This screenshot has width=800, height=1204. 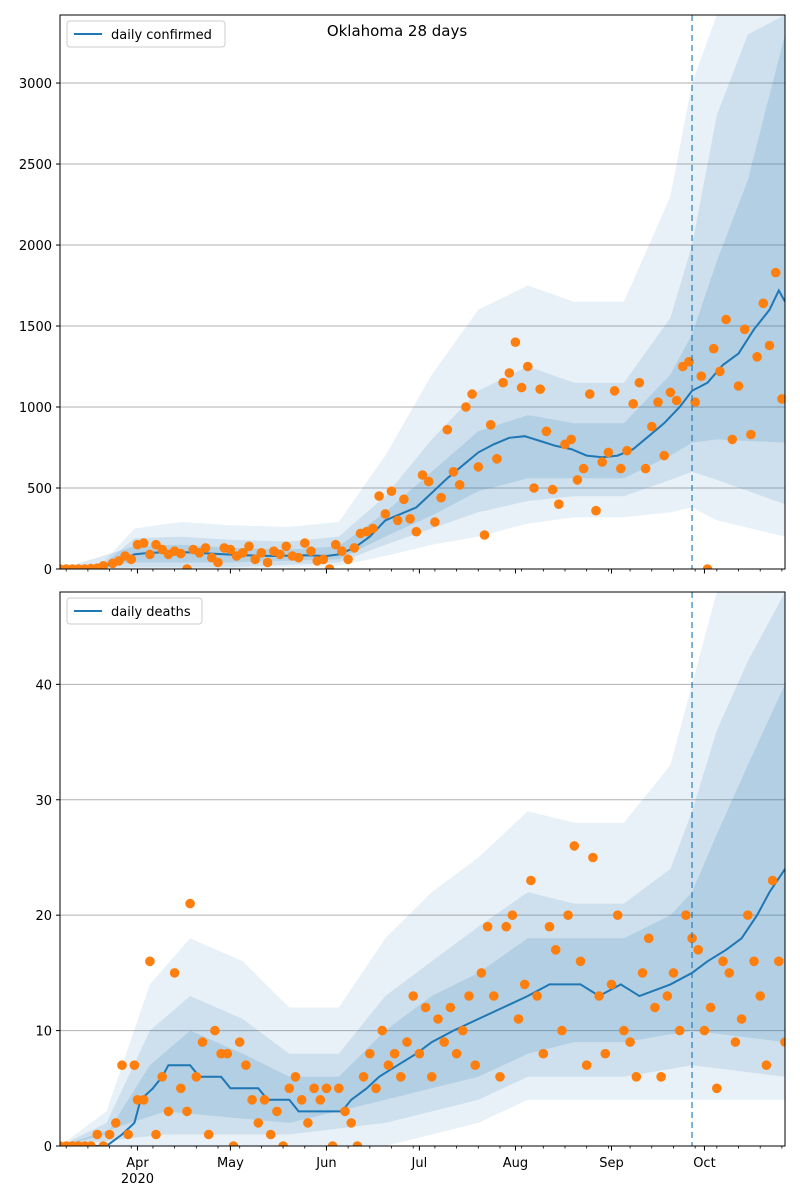 What do you see at coordinates (611, 1163) in the screenshot?
I see `x-tick-label: Sep` at bounding box center [611, 1163].